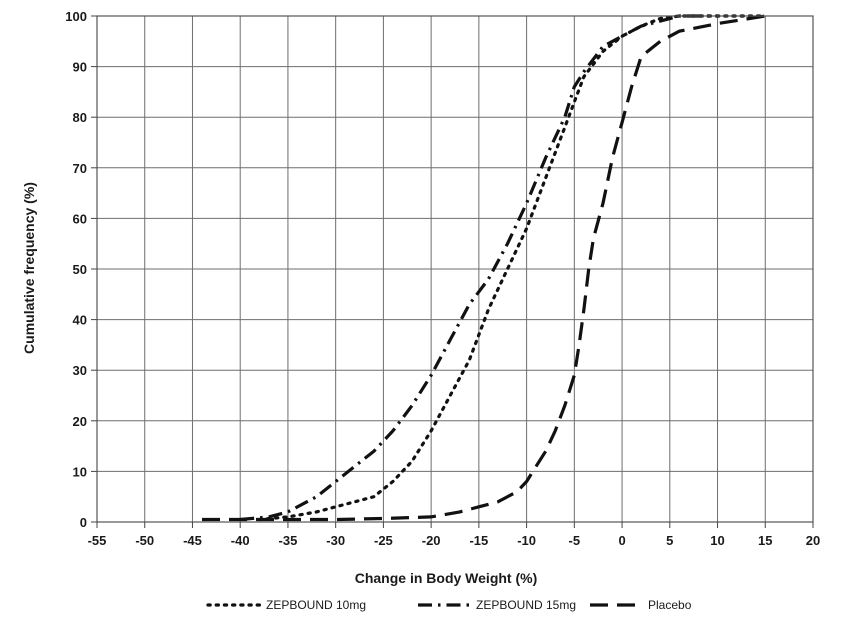 Image resolution: width=850 pixels, height=630 pixels. What do you see at coordinates (80, 117) in the screenshot?
I see `y-tick-label: 80` at bounding box center [80, 117].